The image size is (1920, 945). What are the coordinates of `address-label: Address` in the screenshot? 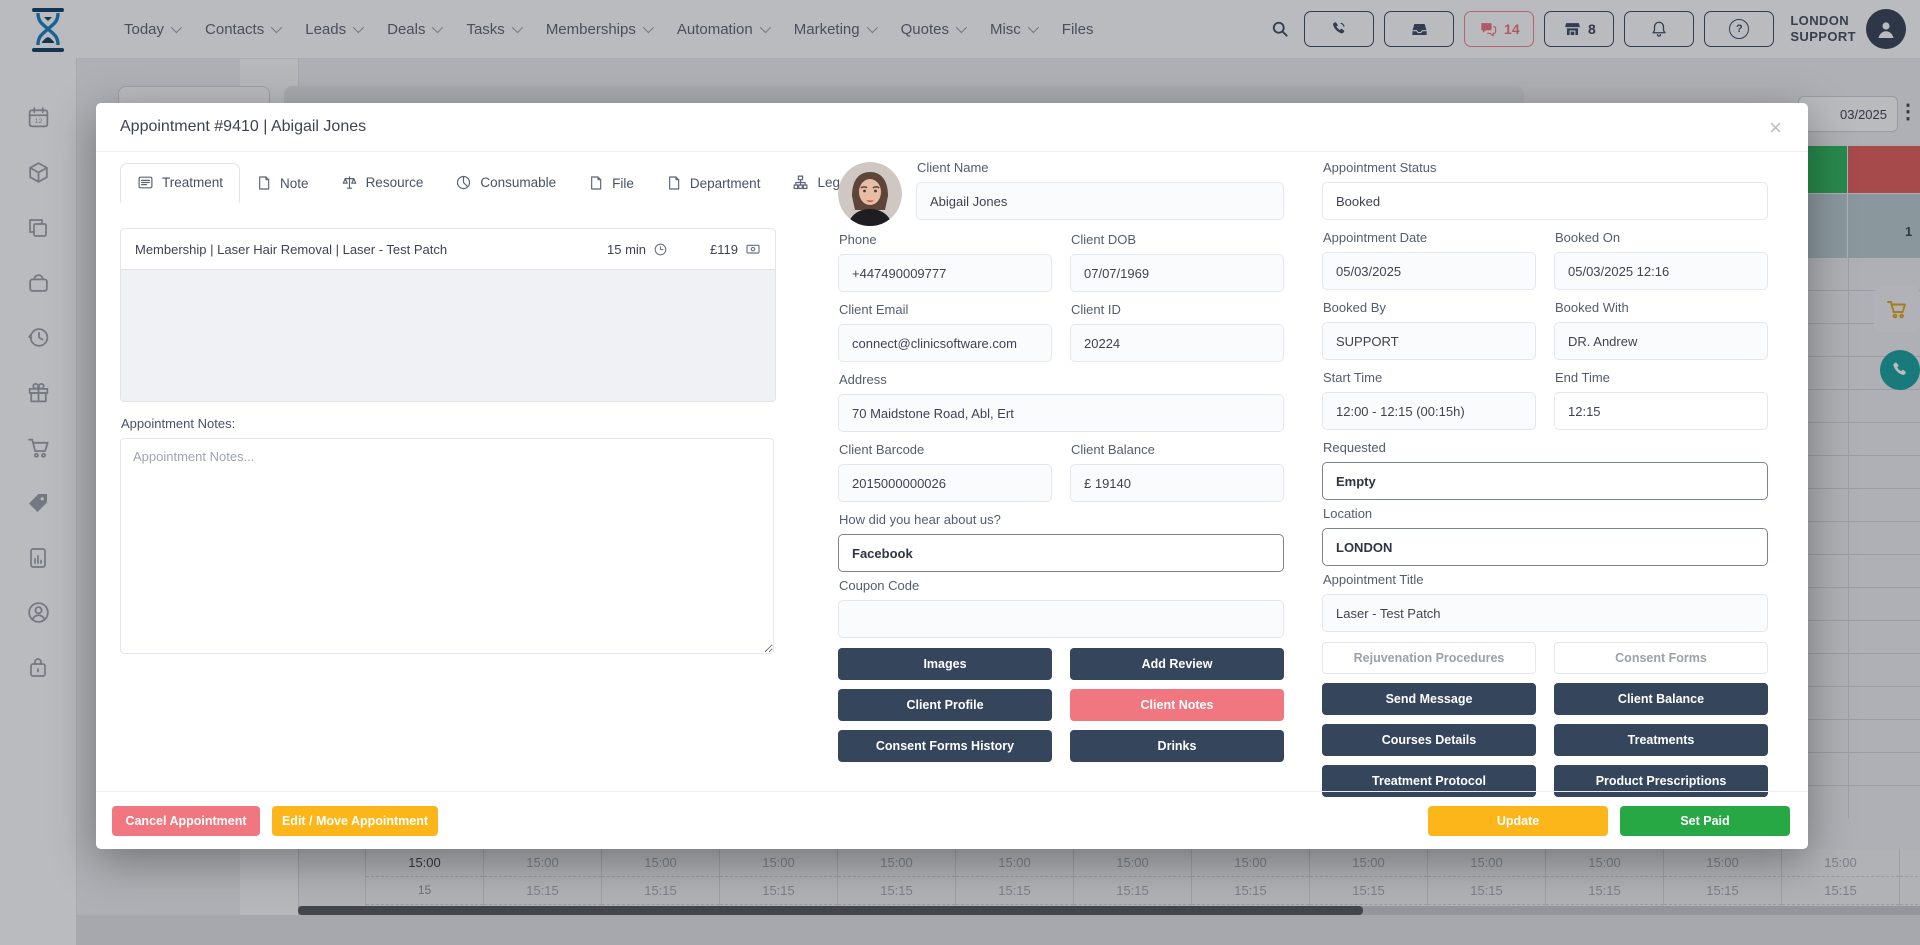 It's located at (863, 379).